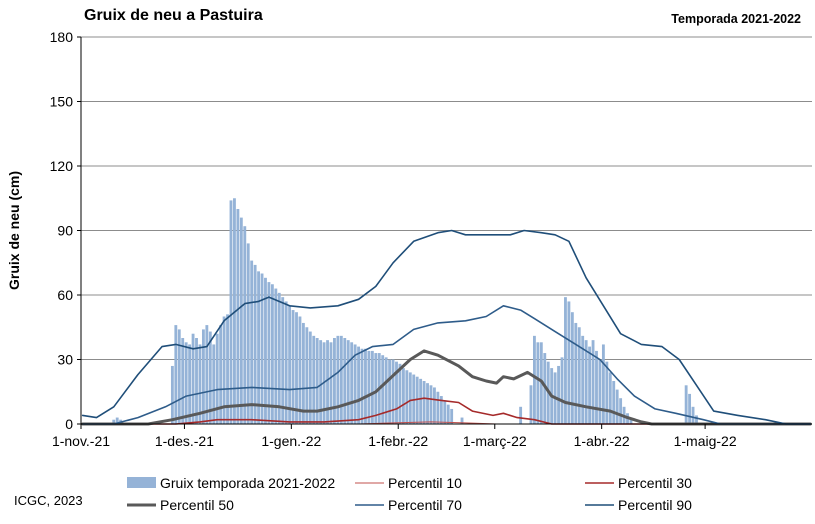 This screenshot has height=524, width=815. What do you see at coordinates (602, 441) in the screenshot?
I see `x-tick-label: 1-abr.-22` at bounding box center [602, 441].